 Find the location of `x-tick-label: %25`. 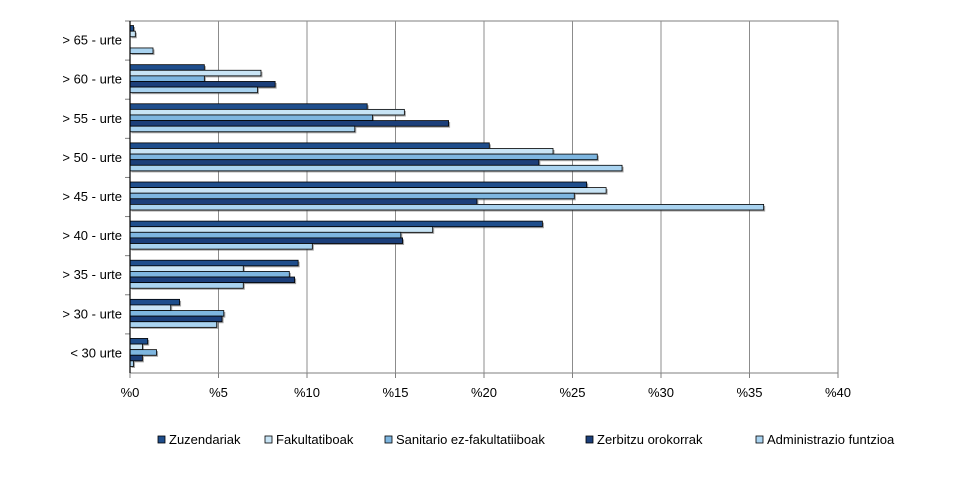

x-tick-label: %25 is located at coordinates (572, 392).